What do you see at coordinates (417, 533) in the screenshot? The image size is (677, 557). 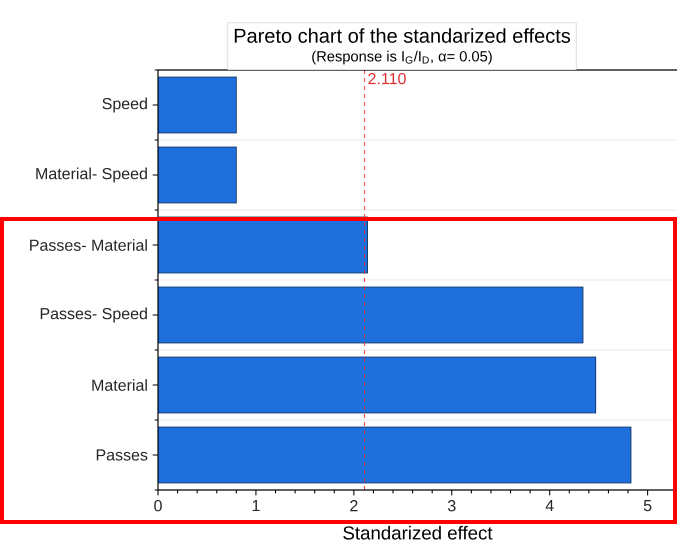 I see `x-axis-title: Standarized effect` at bounding box center [417, 533].